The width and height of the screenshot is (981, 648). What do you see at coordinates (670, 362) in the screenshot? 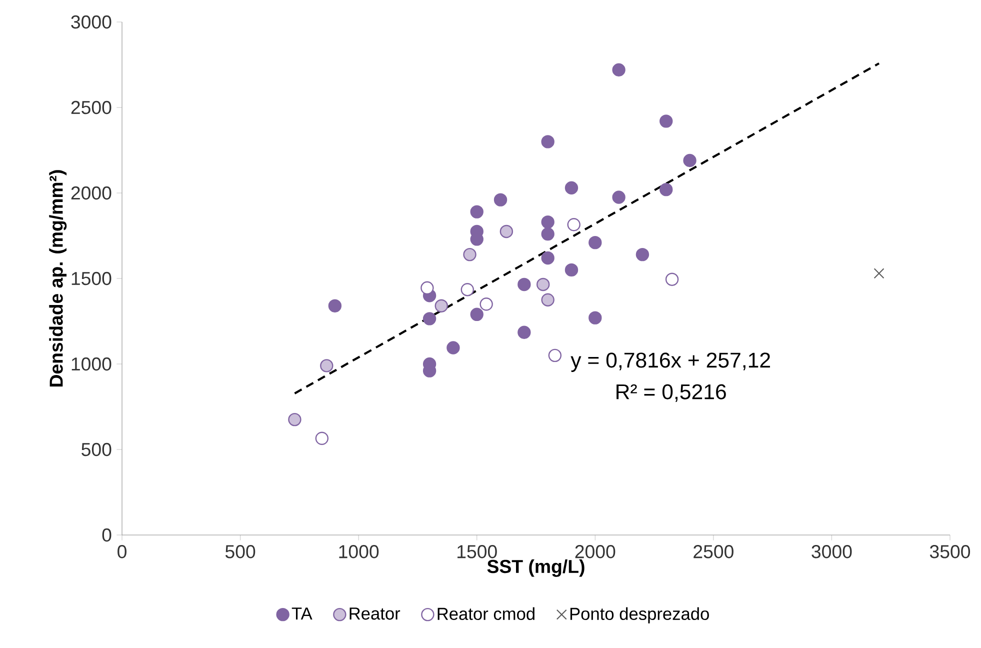
I see `annotation: y = 0,7816x + 257,12` at bounding box center [670, 362].